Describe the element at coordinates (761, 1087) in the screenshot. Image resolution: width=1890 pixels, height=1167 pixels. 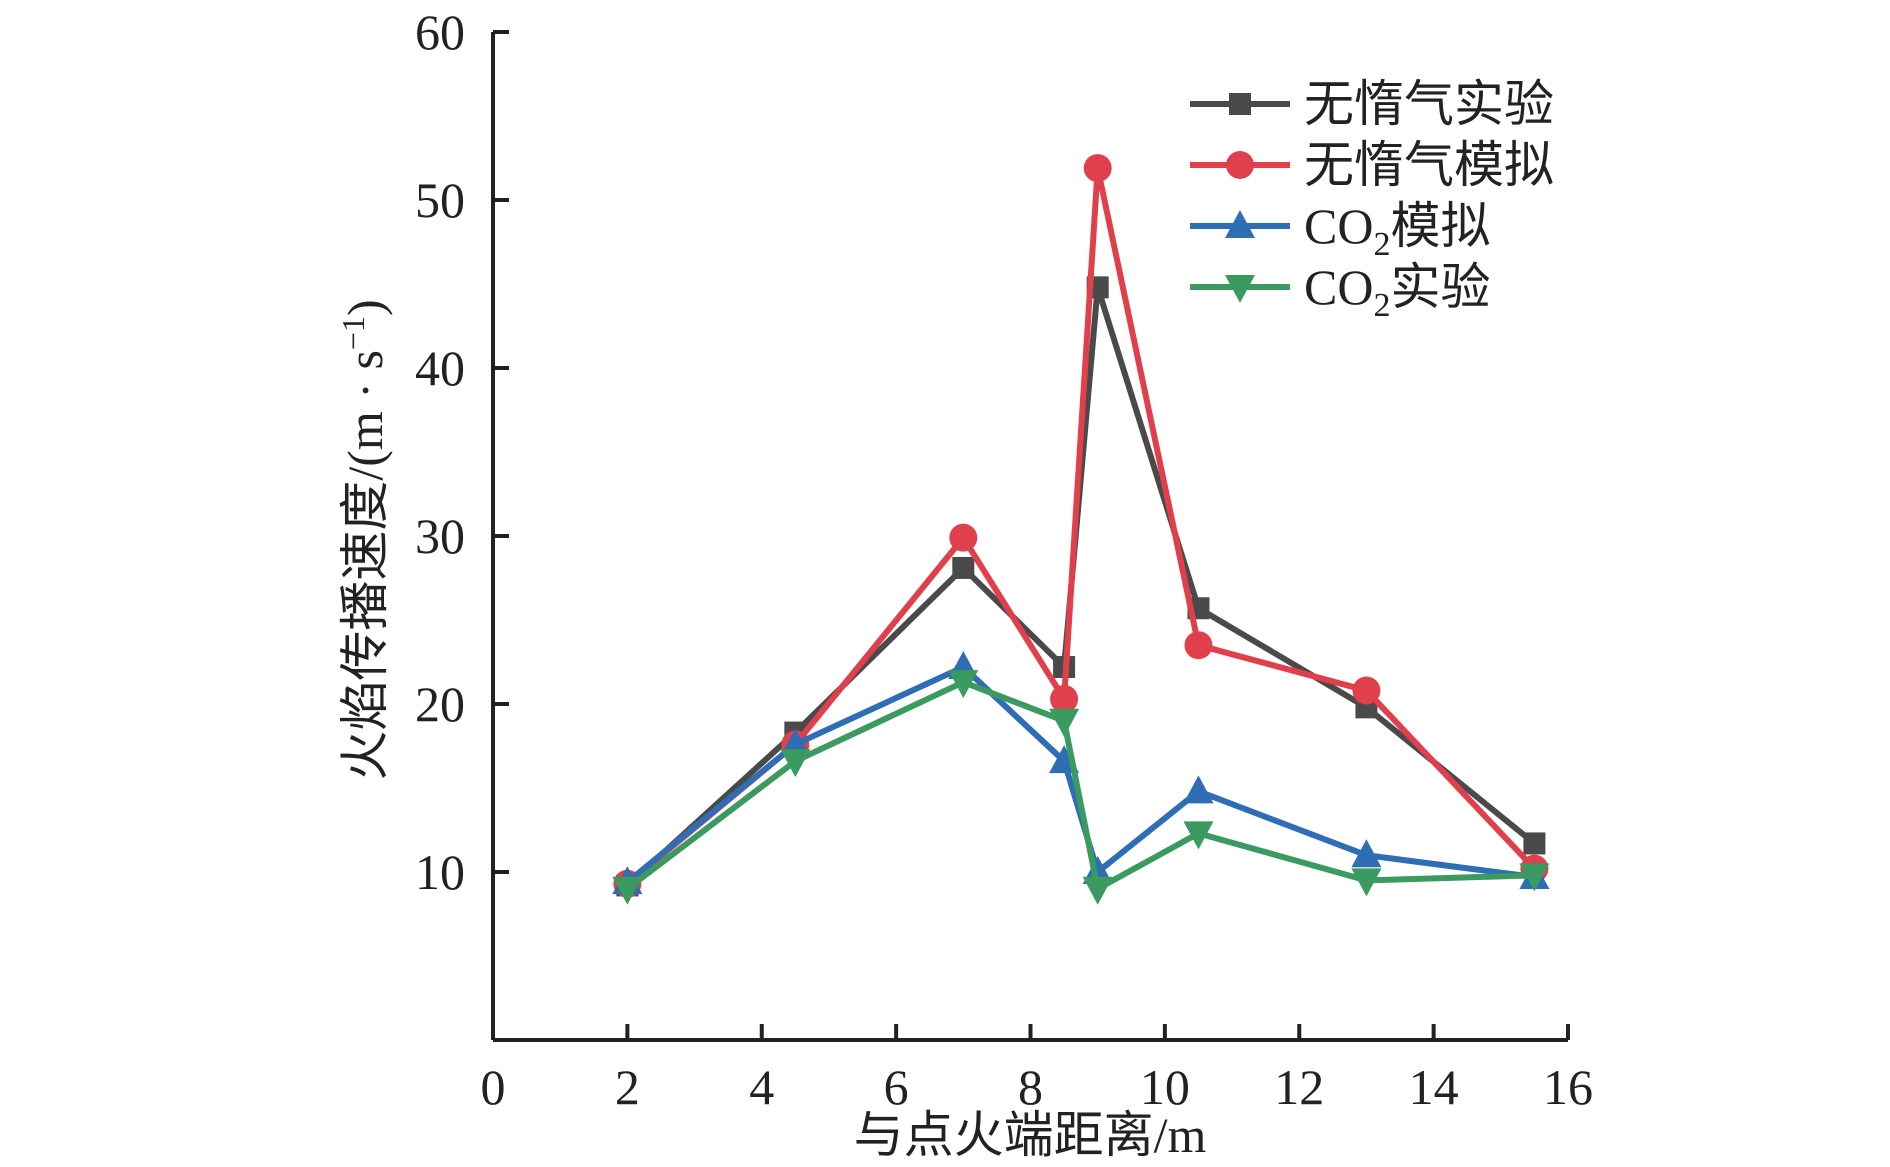
I see `x-tick-label: 4` at that location.